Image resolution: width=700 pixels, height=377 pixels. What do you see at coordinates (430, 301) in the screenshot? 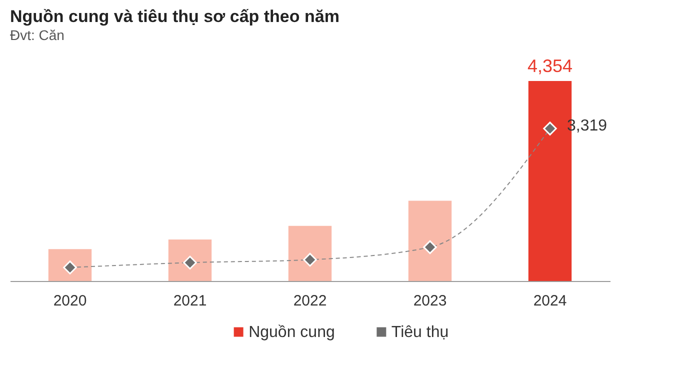
I see `x-tick-label: 2023` at bounding box center [430, 301].